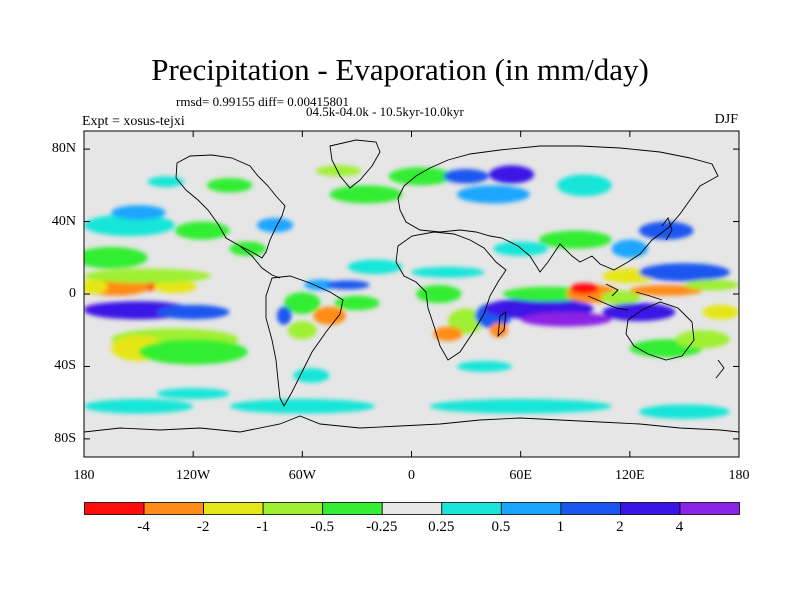 Image resolution: width=800 pixels, height=600 pixels. What do you see at coordinates (72, 293) in the screenshot?
I see `y-tick-label: 0` at bounding box center [72, 293].